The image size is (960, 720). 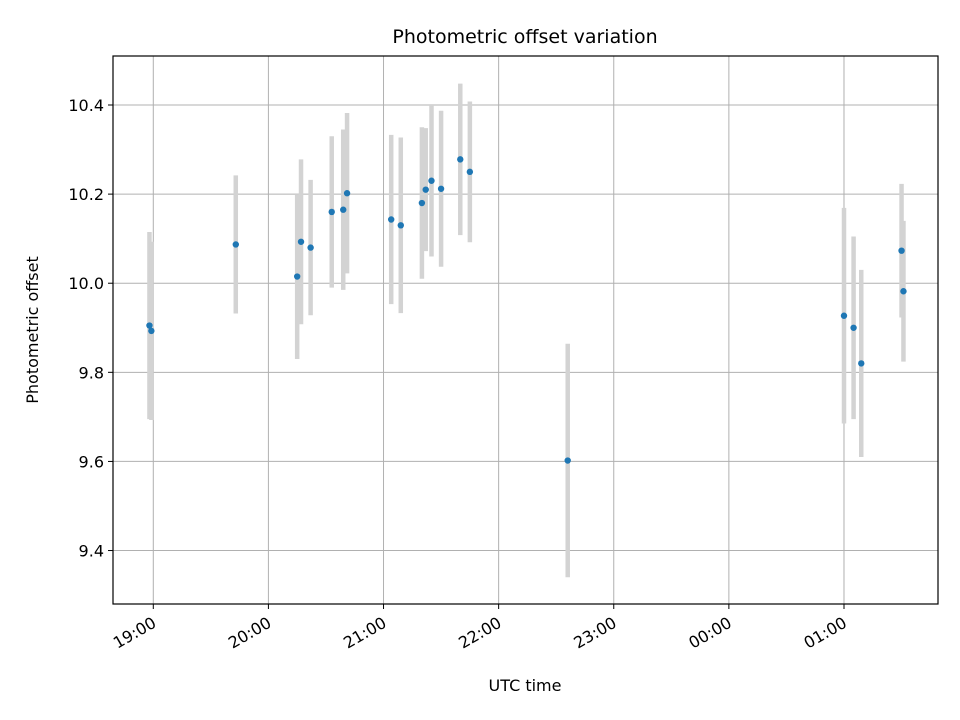 What do you see at coordinates (90, 328) in the screenshot?
I see `y-axis-ticks: 9.4 9.6 9.8 10.0 10.2 10.4` at bounding box center [90, 328].